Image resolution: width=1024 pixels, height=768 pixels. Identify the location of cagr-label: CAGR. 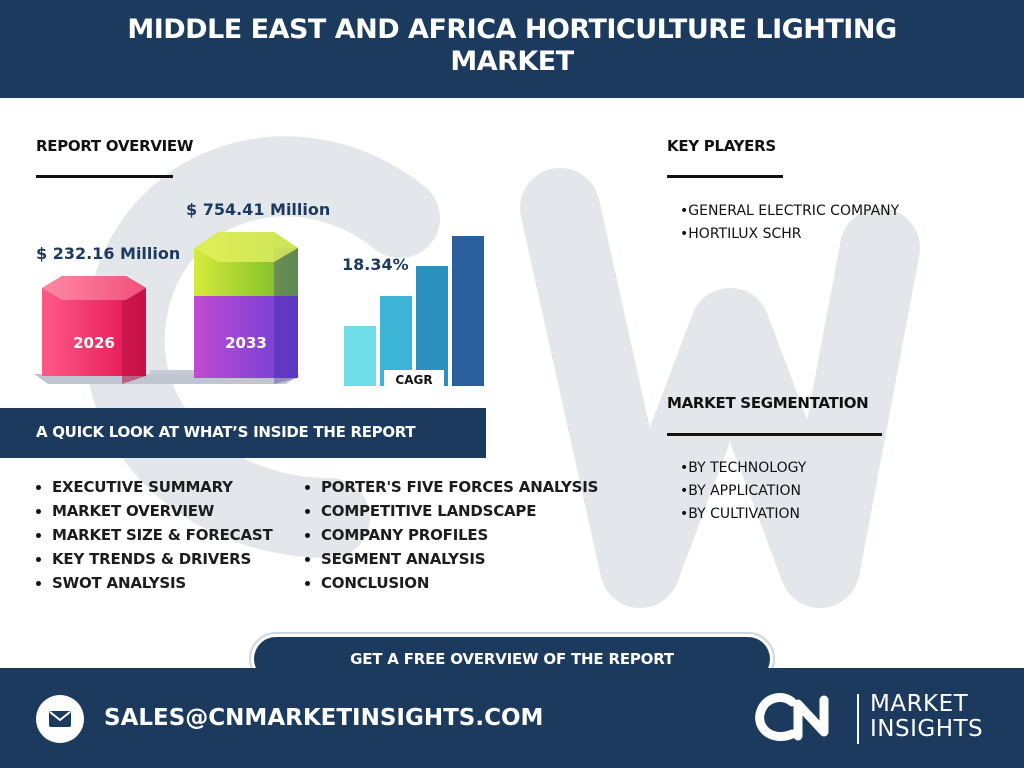
(413, 380).